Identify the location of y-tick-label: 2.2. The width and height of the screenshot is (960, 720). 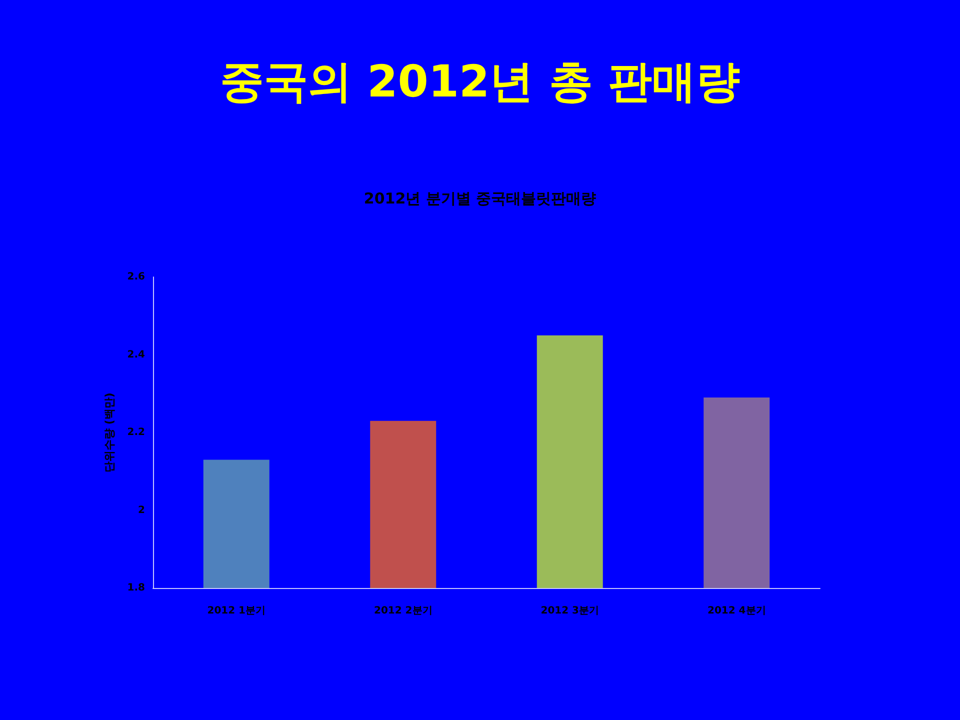
(136, 432).